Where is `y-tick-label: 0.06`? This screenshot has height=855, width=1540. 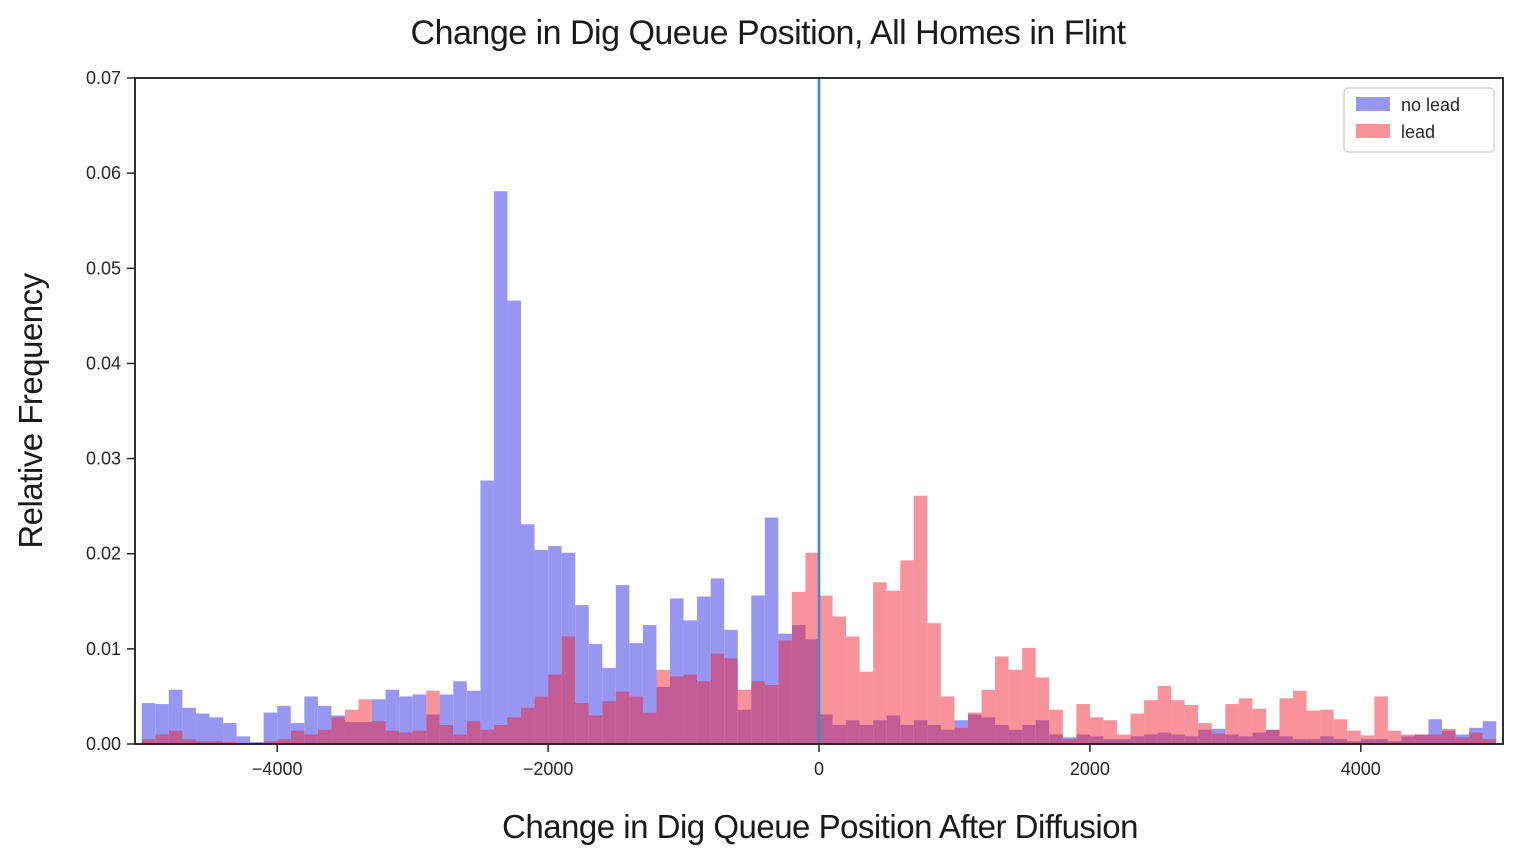
y-tick-label: 0.06 is located at coordinates (103, 173).